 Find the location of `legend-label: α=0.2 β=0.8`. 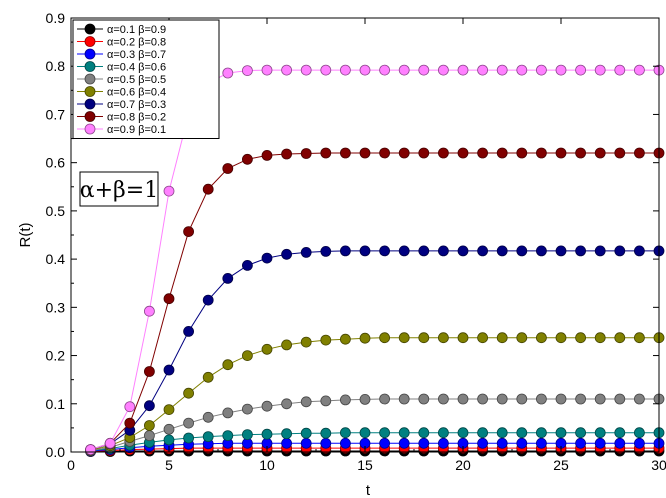

legend-label: α=0.2 β=0.8 is located at coordinates (136, 43).